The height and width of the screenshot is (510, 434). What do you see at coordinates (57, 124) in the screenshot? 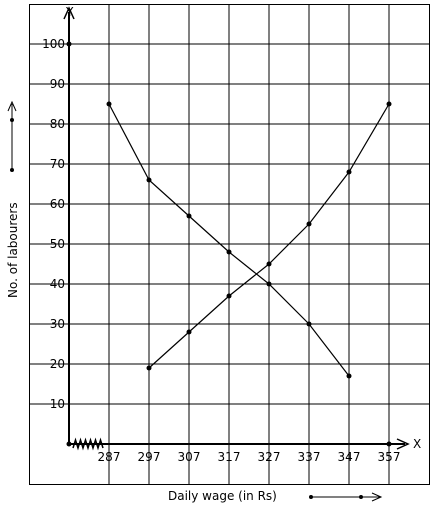
I see `y-tick-label: 80` at bounding box center [57, 124].